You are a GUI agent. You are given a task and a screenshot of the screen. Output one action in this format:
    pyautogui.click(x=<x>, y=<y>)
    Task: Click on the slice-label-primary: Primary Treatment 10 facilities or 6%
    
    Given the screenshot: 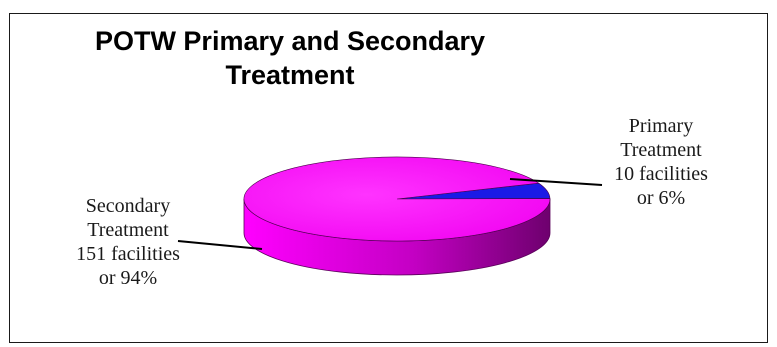 What is the action you would take?
    pyautogui.click(x=661, y=162)
    